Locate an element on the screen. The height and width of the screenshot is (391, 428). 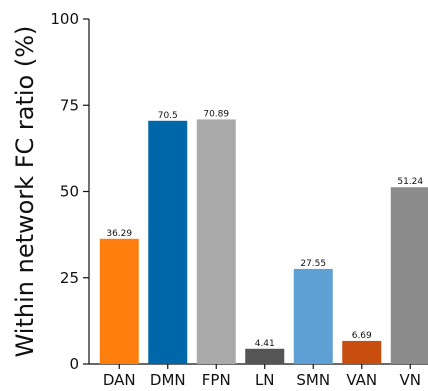
bar-smn is located at coordinates (313, 316).